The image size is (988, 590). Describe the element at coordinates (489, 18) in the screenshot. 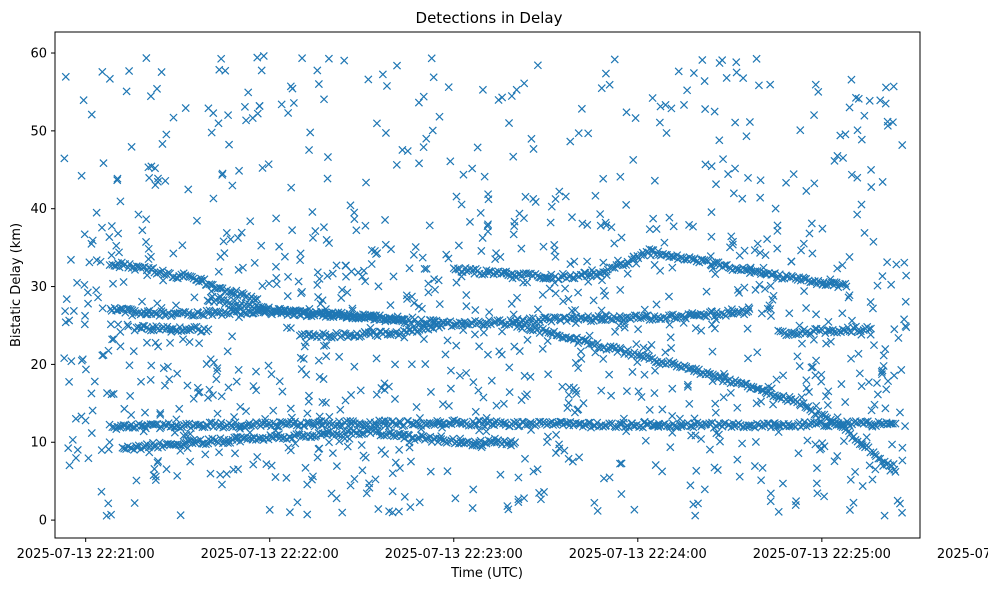

I see `chart-title: Detections in Delay` at that location.